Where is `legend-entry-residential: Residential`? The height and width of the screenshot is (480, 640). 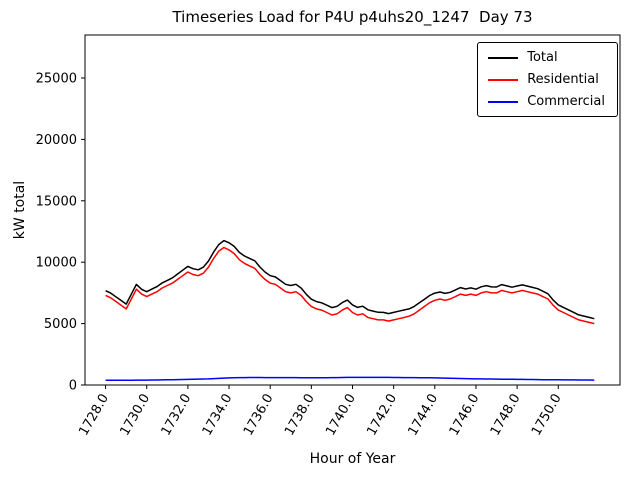
legend-entry-residential: Residential is located at coordinates (546, 79).